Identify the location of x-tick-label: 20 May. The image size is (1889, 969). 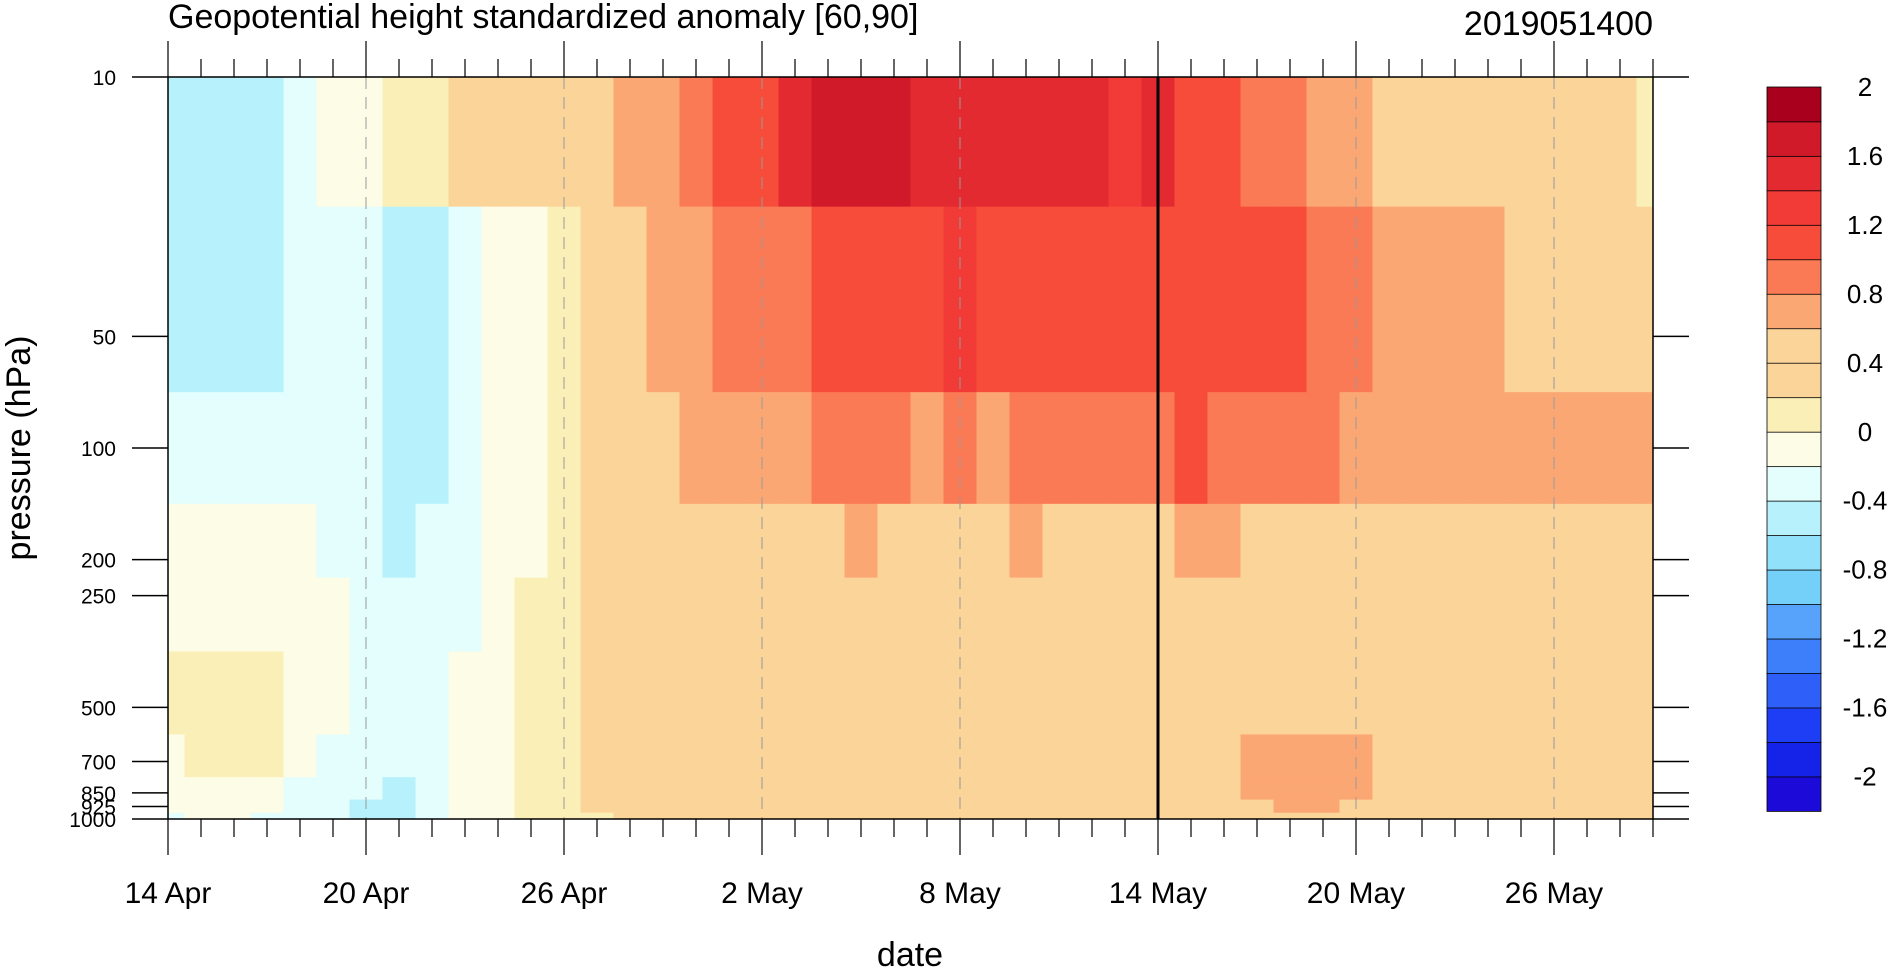
(1356, 893).